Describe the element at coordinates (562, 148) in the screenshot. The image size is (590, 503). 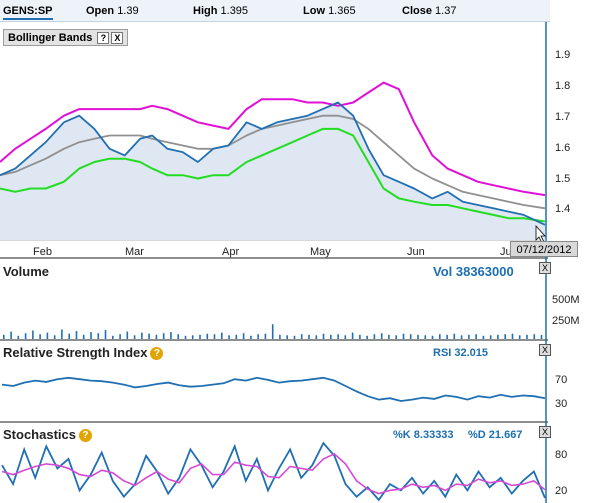
I see `price-ytick: 1.6` at that location.